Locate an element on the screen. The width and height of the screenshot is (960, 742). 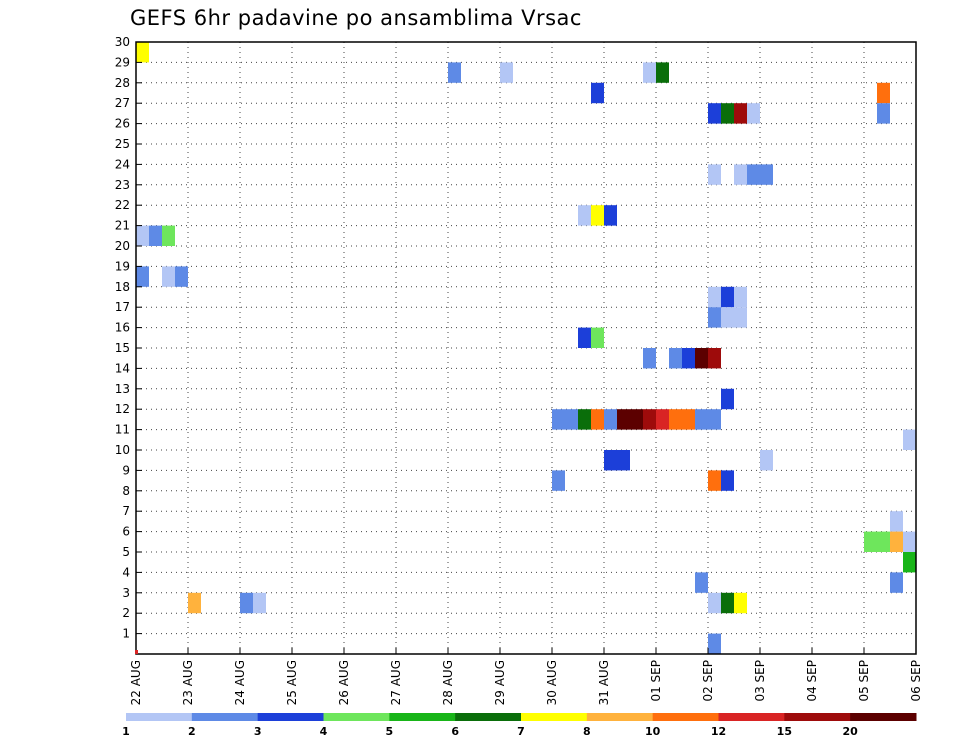
legend-label: 15 is located at coordinates (784, 731).